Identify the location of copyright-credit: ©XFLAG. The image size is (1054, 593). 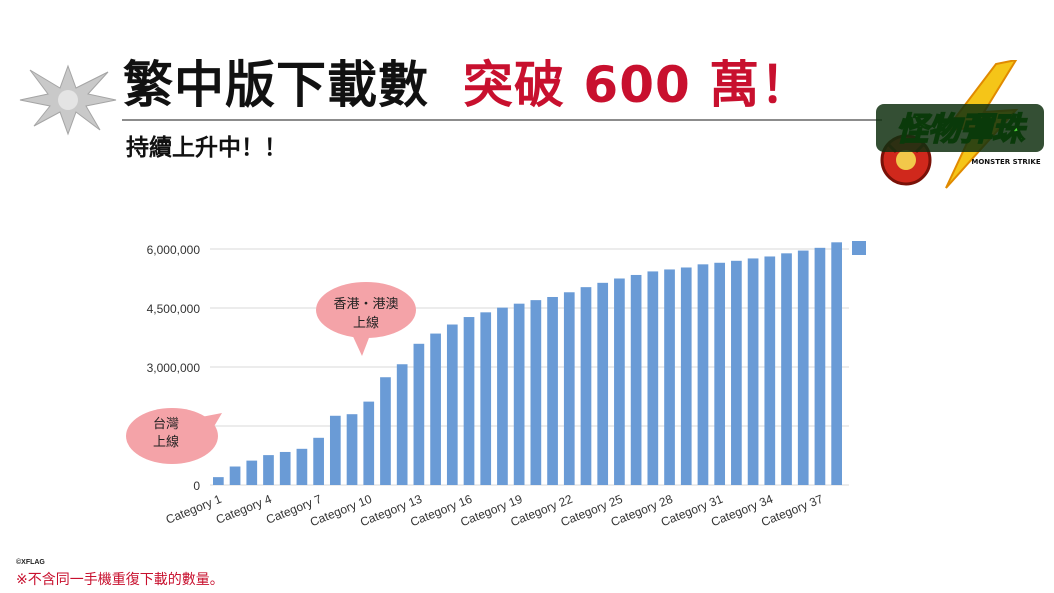
(30, 562).